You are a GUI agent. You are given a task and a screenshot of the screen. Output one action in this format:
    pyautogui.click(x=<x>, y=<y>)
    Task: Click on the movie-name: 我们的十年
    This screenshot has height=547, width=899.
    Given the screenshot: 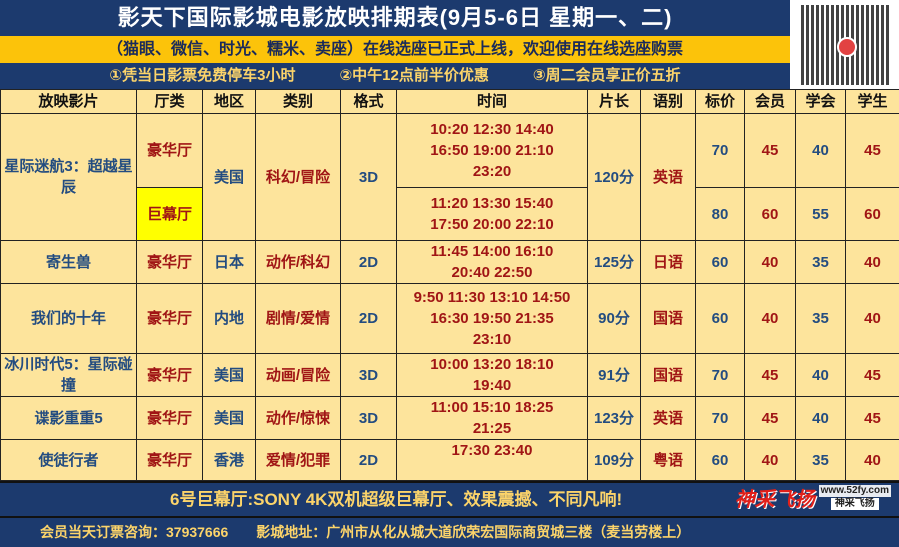 What is the action you would take?
    pyautogui.click(x=69, y=319)
    